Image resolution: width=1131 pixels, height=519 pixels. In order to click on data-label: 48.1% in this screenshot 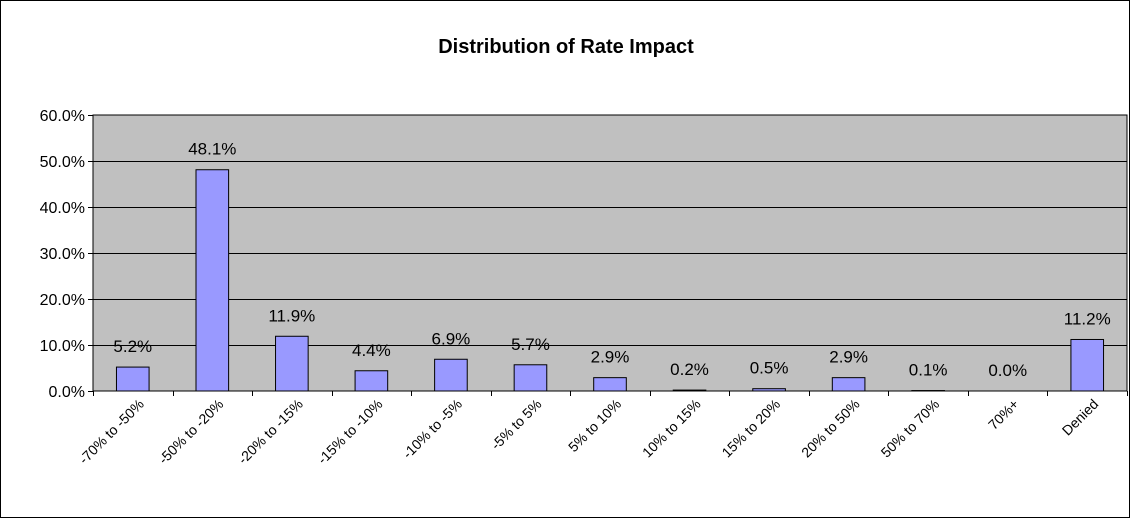, I will do `click(212, 149)`.